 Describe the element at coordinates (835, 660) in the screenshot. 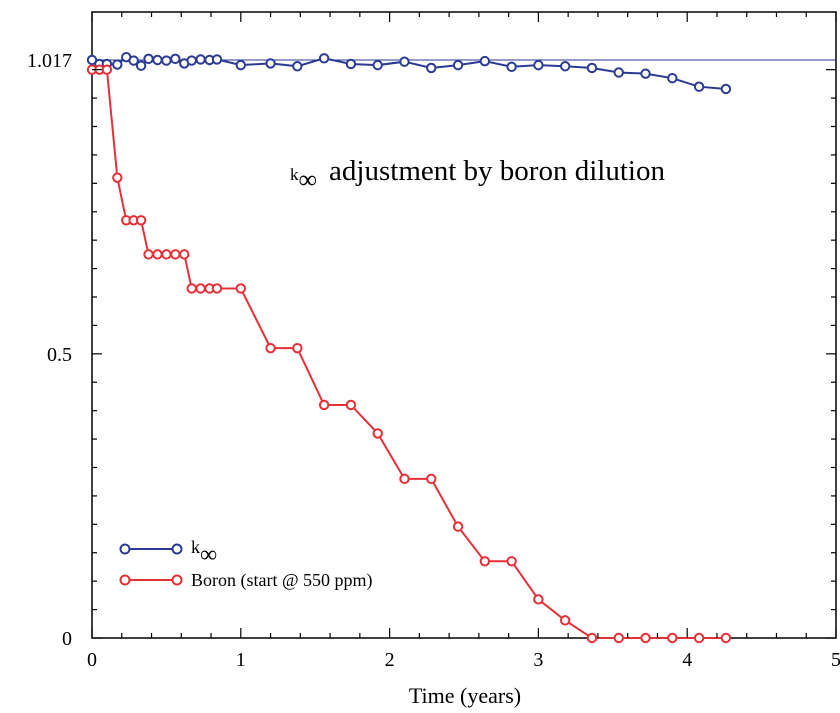

I see `x-tick-label: 5` at that location.